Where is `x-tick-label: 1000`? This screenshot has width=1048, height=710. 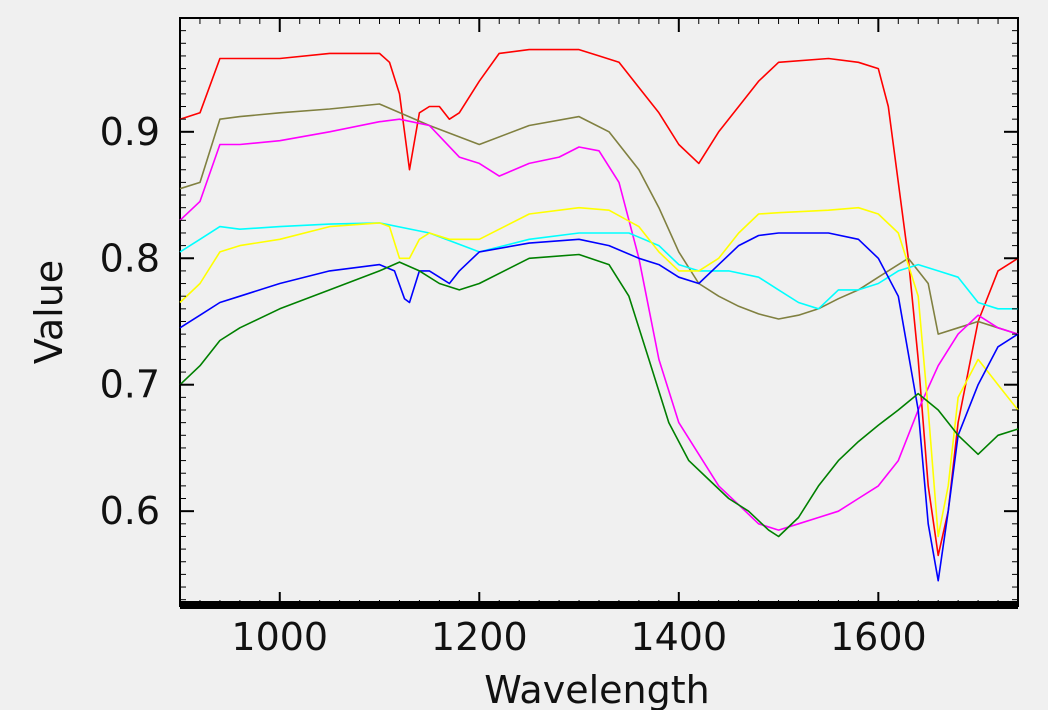 x-tick-label: 1000 is located at coordinates (279, 637).